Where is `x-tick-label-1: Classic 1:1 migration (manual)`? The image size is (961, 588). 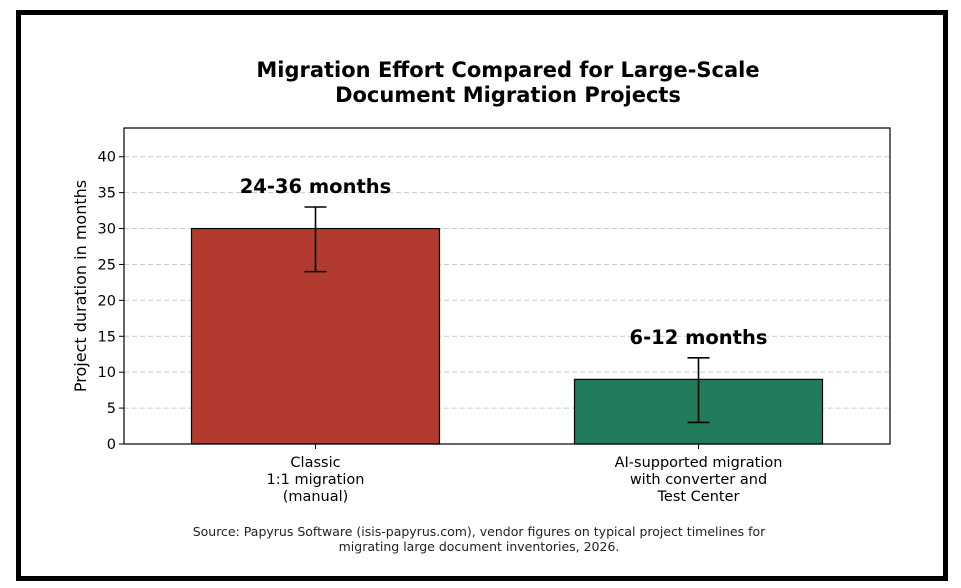
x-tick-label-1: Classic 1:1 migration (manual) is located at coordinates (316, 480).